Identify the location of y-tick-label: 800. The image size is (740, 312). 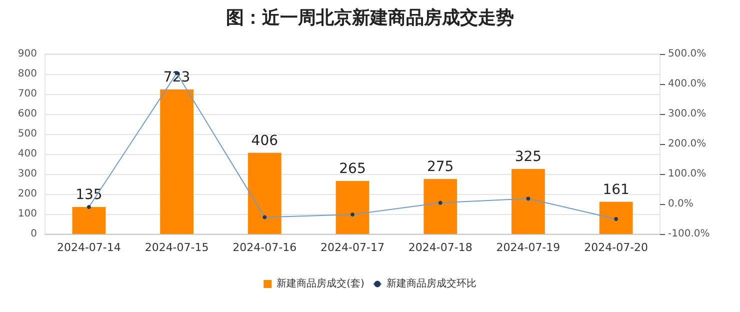
(27, 74).